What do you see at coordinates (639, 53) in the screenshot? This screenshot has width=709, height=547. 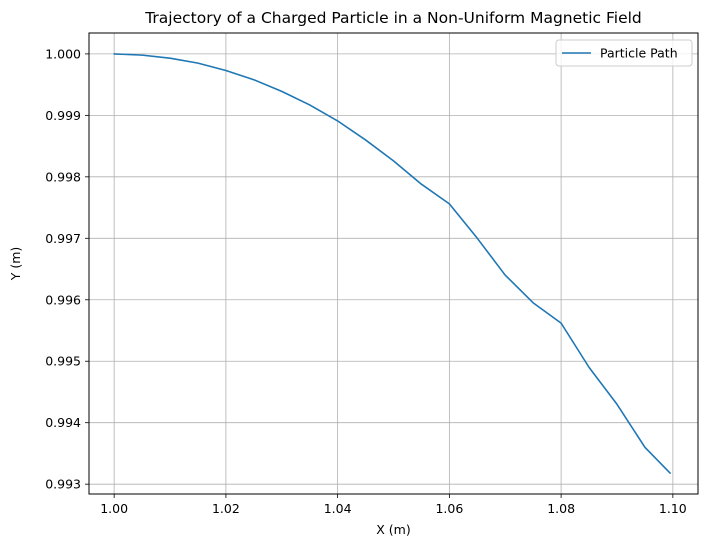 I see `legend-label-particle-path: Particle Path` at bounding box center [639, 53].